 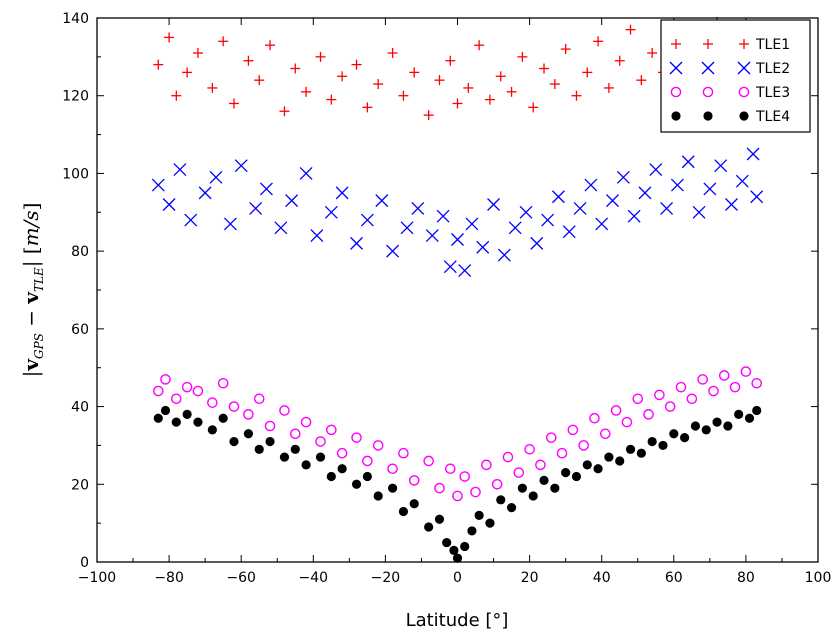 I want to click on svg-text: |vGPS − vTLE| [m/s], so click(x=32, y=290).